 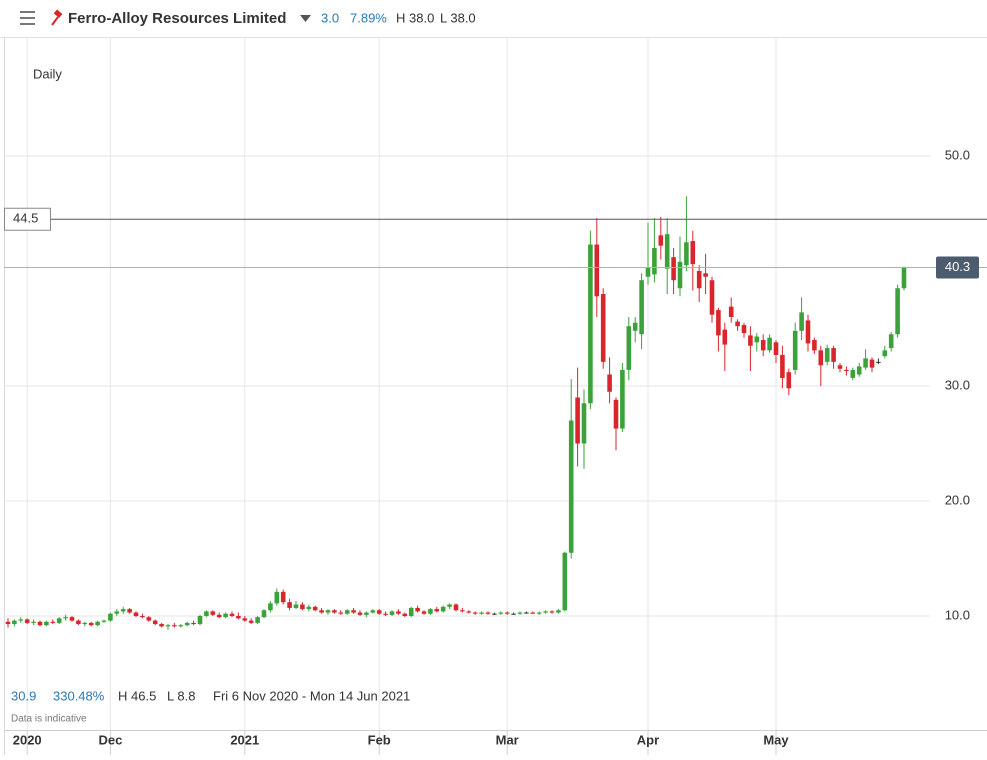 What do you see at coordinates (648, 739) in the screenshot?
I see `x-tick-label: Apr` at bounding box center [648, 739].